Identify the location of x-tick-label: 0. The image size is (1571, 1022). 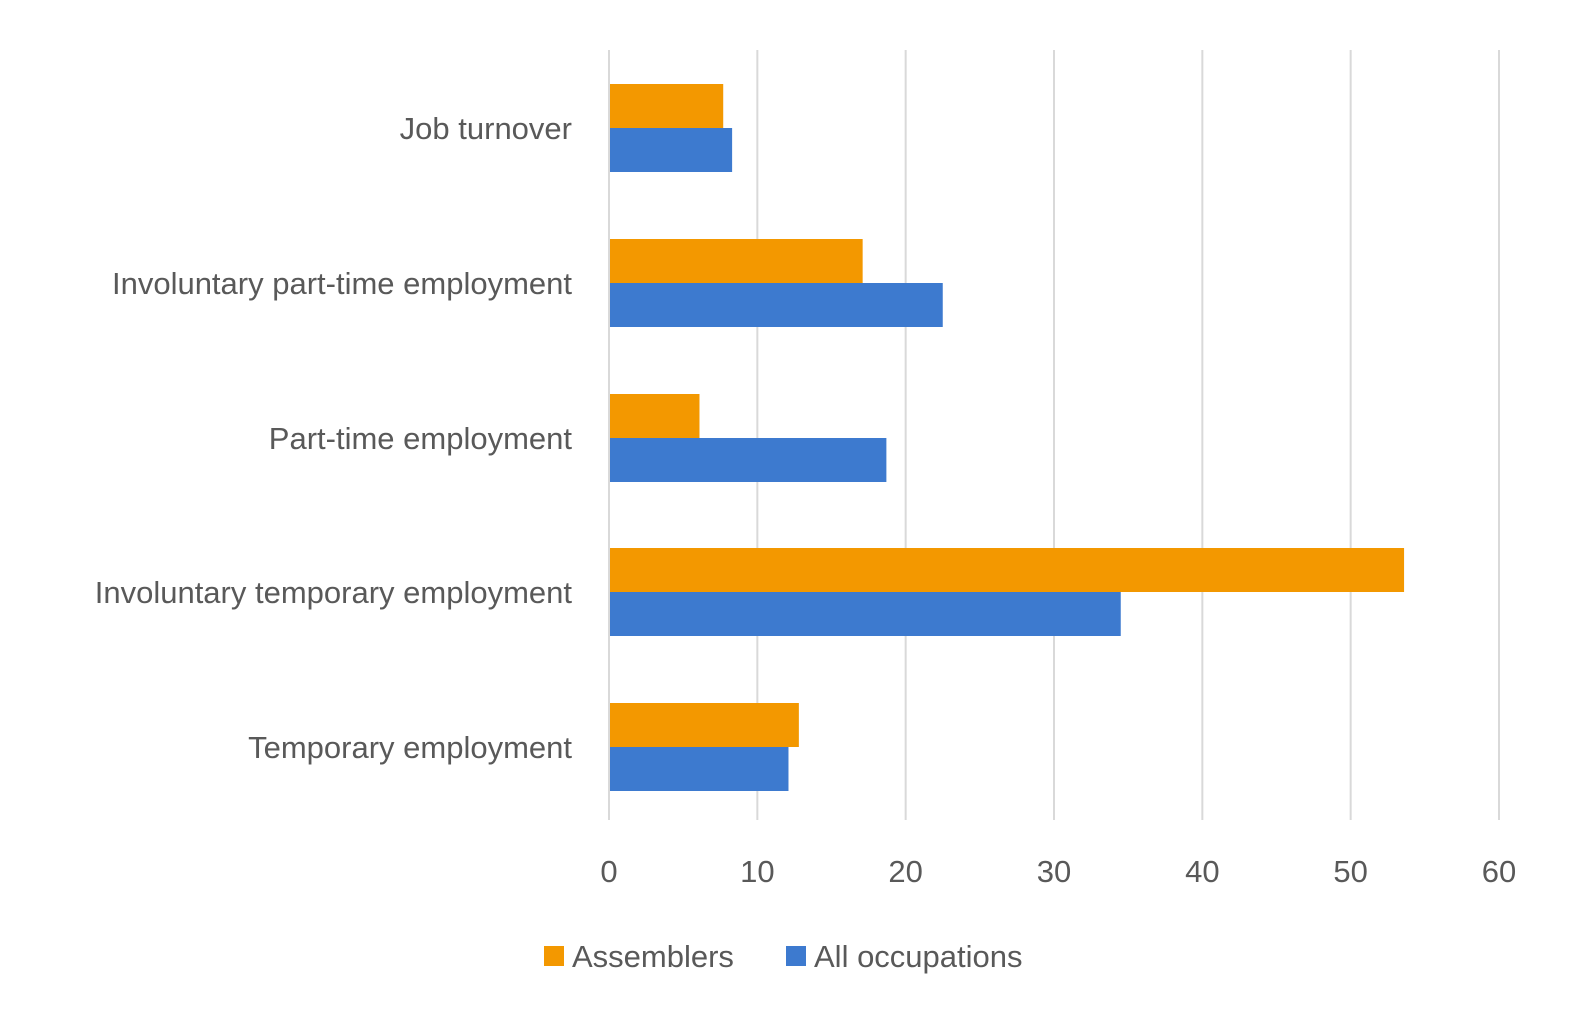
(608, 871).